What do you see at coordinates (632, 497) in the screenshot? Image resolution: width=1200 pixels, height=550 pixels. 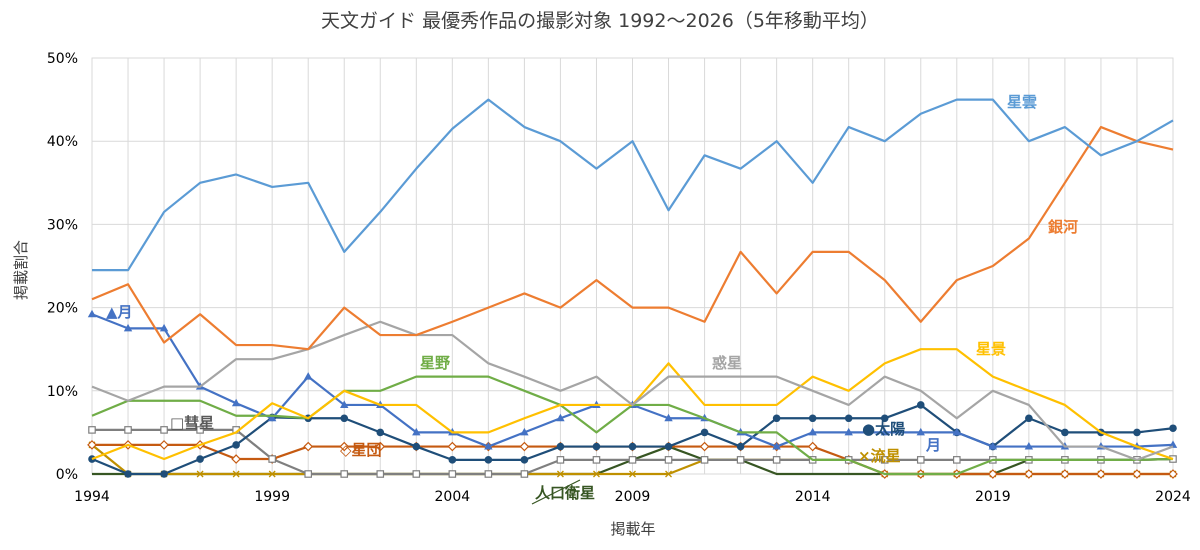 I see `x-axis-ticks: 1994 1999 2004 2009 2014 2019 2024` at bounding box center [632, 497].